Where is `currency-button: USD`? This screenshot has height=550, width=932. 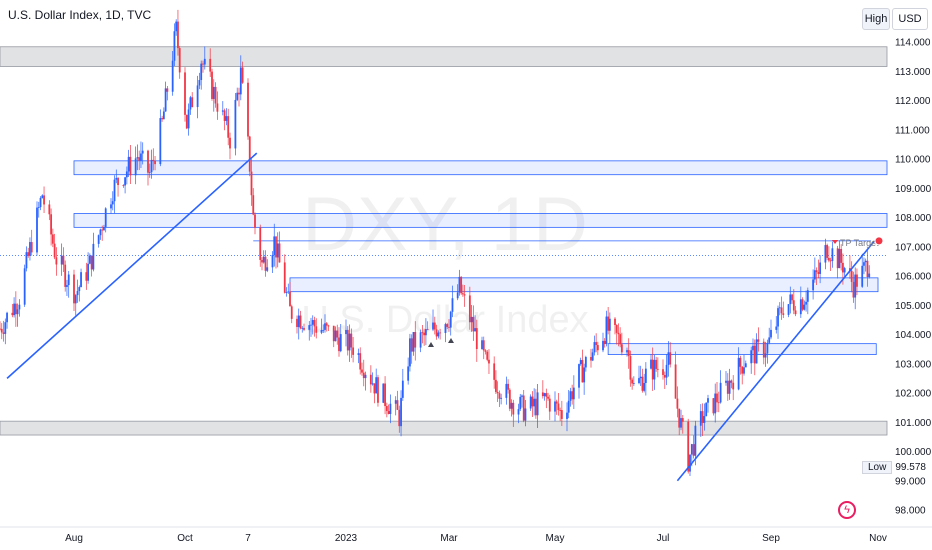
currency-button: USD is located at coordinates (910, 19).